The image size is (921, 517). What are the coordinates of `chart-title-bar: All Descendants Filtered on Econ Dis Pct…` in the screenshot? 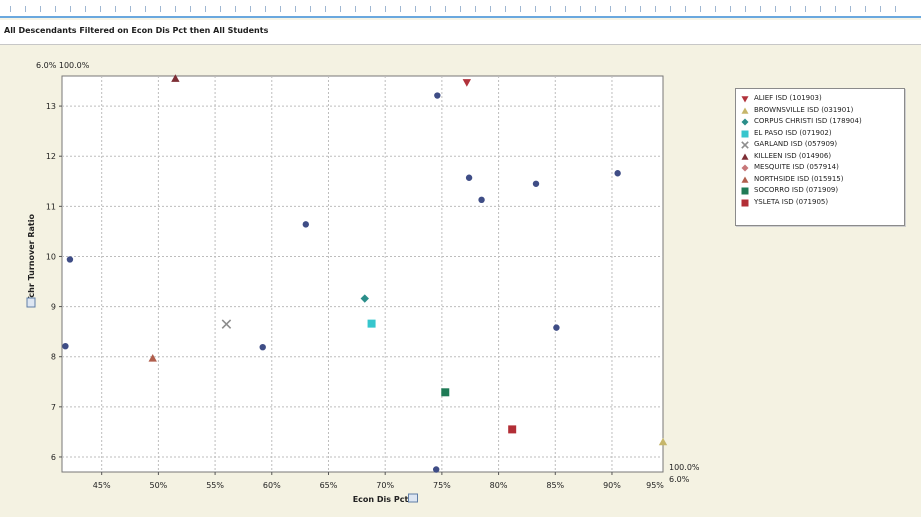 It's located at (460, 32).